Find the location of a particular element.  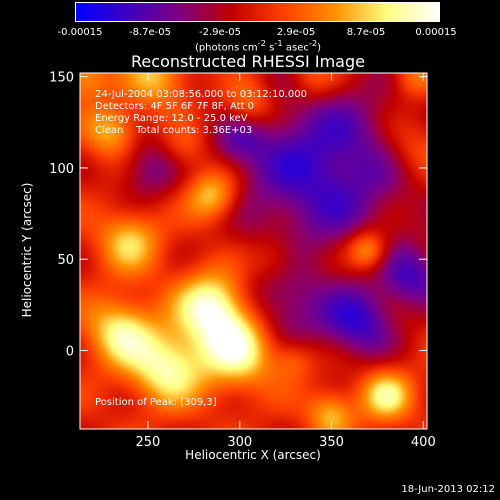

energy-range-annotation: Energy Range: 12.0 - 25.0 keV is located at coordinates (171, 118).